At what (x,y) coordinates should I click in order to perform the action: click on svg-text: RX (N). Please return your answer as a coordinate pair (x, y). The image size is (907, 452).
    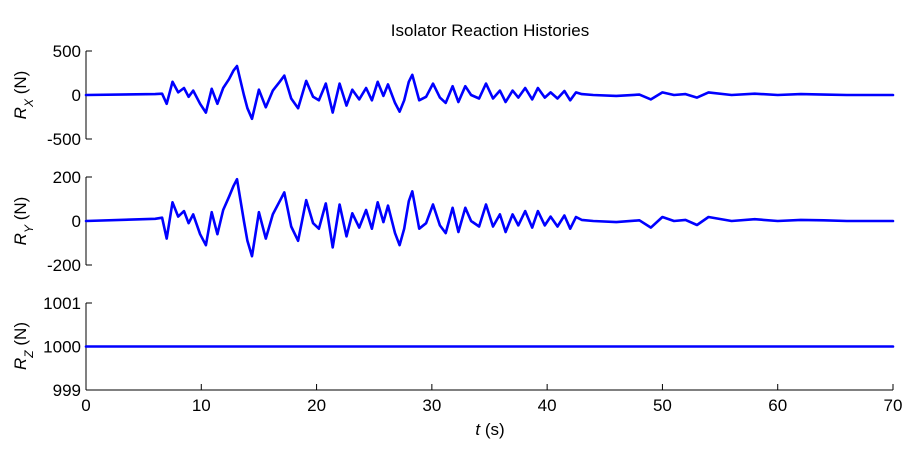
    Looking at the image, I should click on (23, 95).